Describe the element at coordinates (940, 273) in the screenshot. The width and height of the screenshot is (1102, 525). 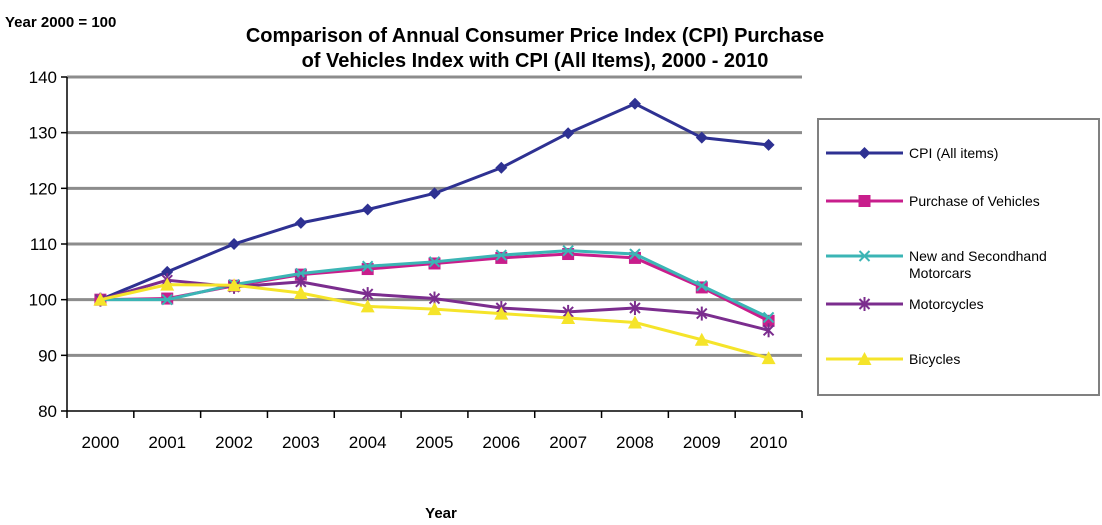
I see `legend-label-line: Motorcars` at that location.